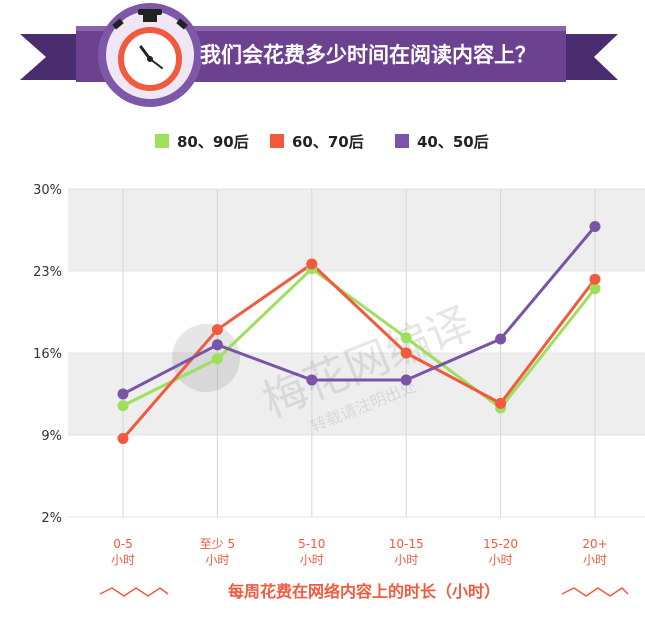 This screenshot has width=645, height=622. I want to click on legend-label: 40、50后, so click(453, 142).